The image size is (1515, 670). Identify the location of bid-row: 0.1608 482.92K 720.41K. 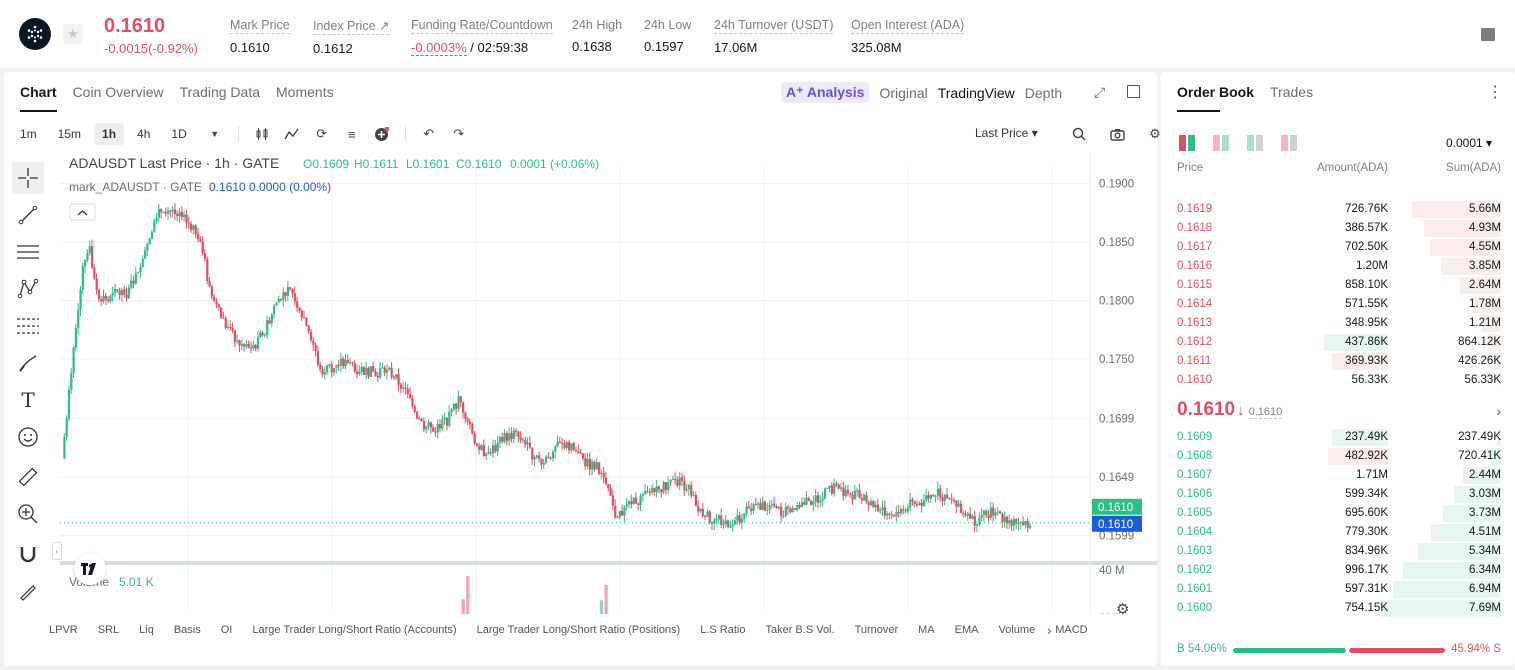
(1338, 456).